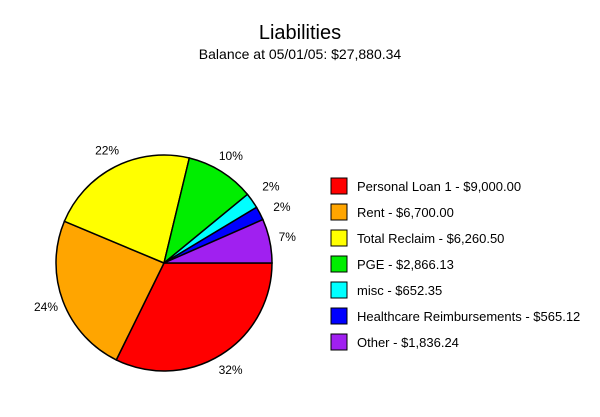  What do you see at coordinates (231, 370) in the screenshot?
I see `pie-percent-label-1: 32%` at bounding box center [231, 370].